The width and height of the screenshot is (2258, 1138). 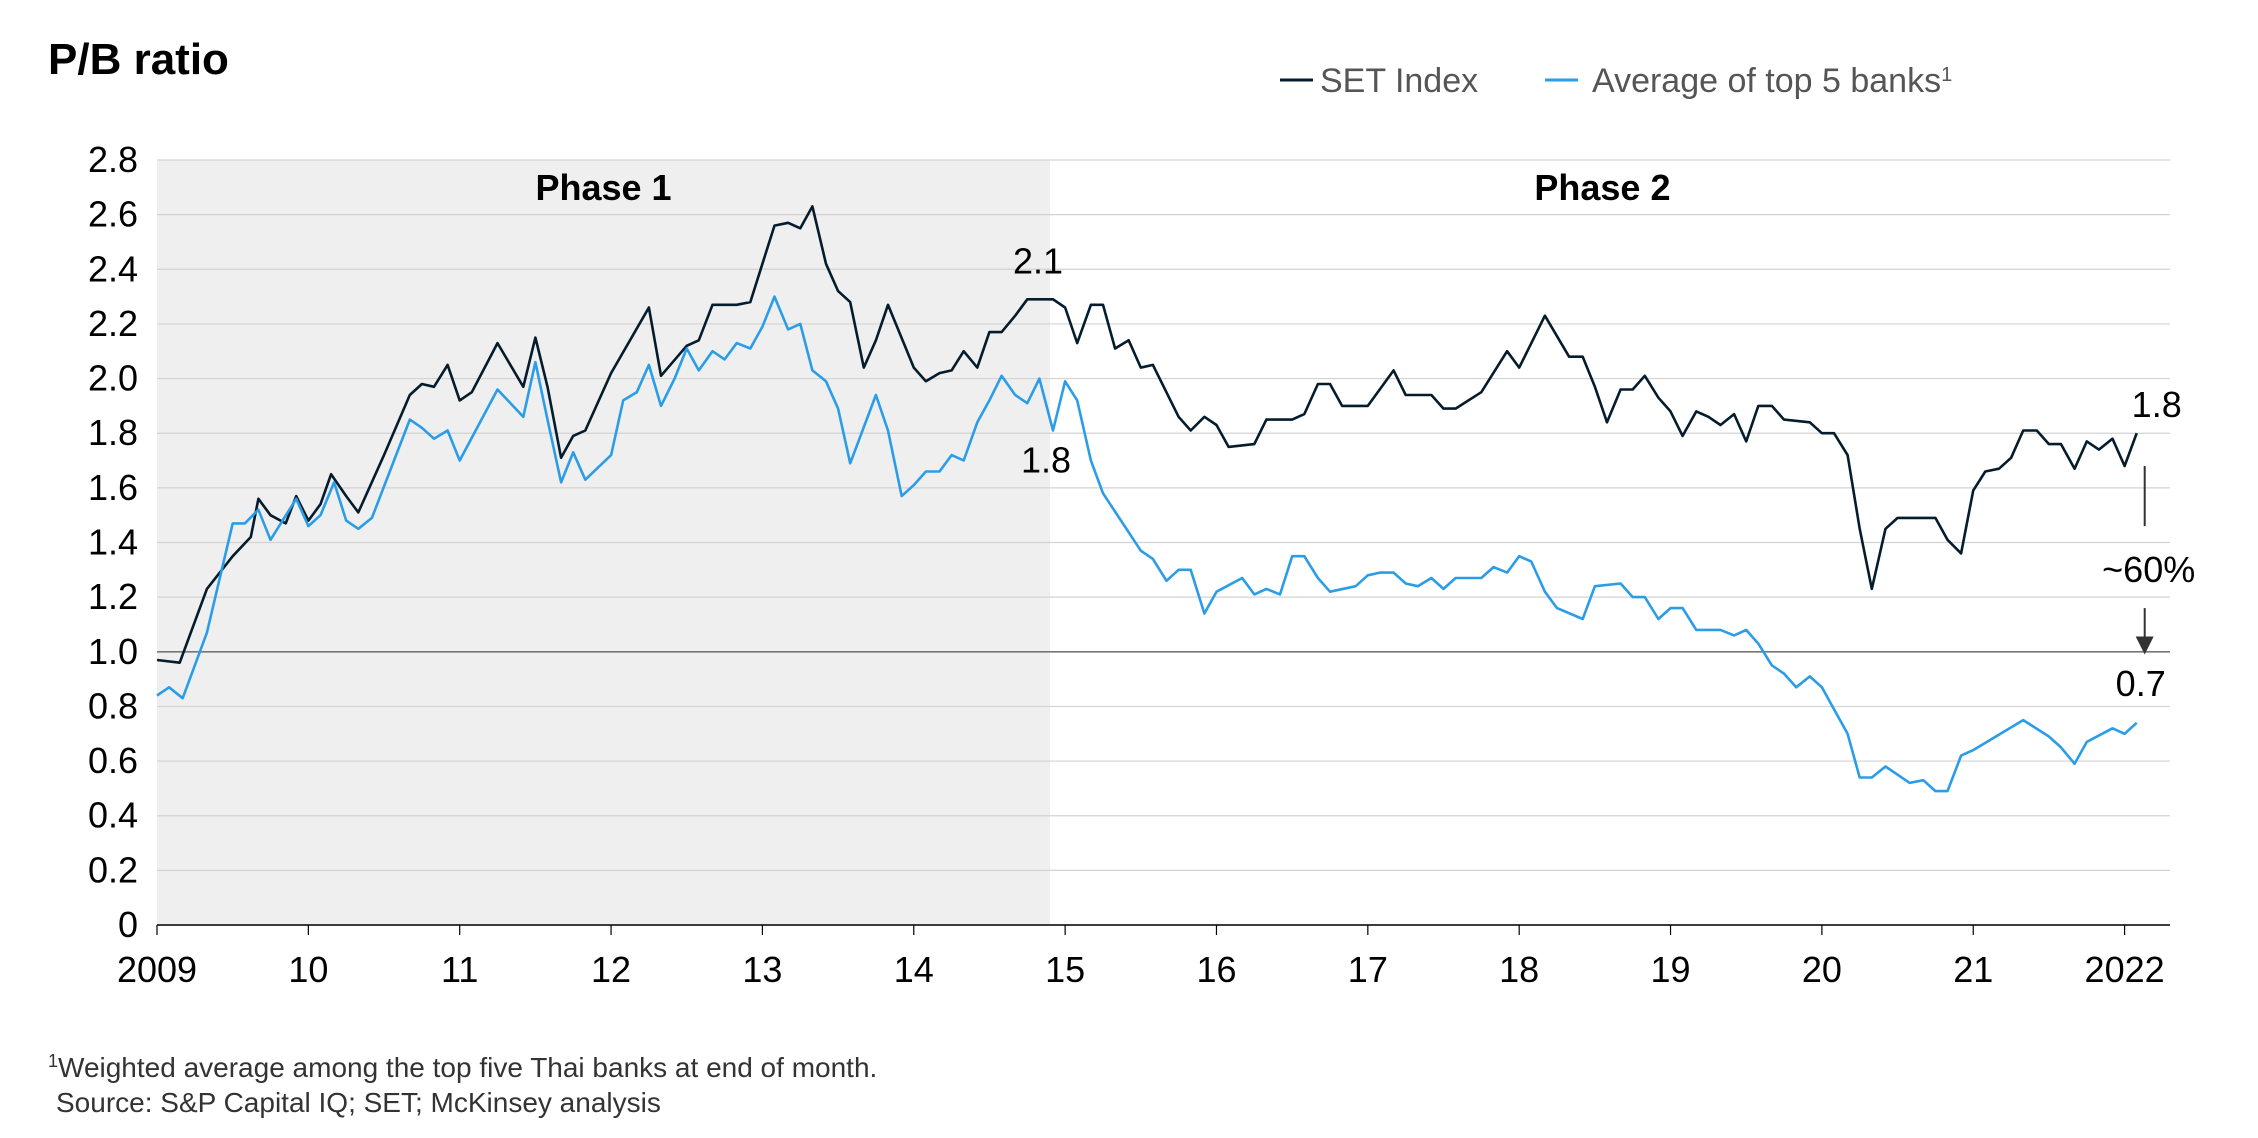 What do you see at coordinates (113, 869) in the screenshot?
I see `y-tick-label-1: 0.2` at bounding box center [113, 869].